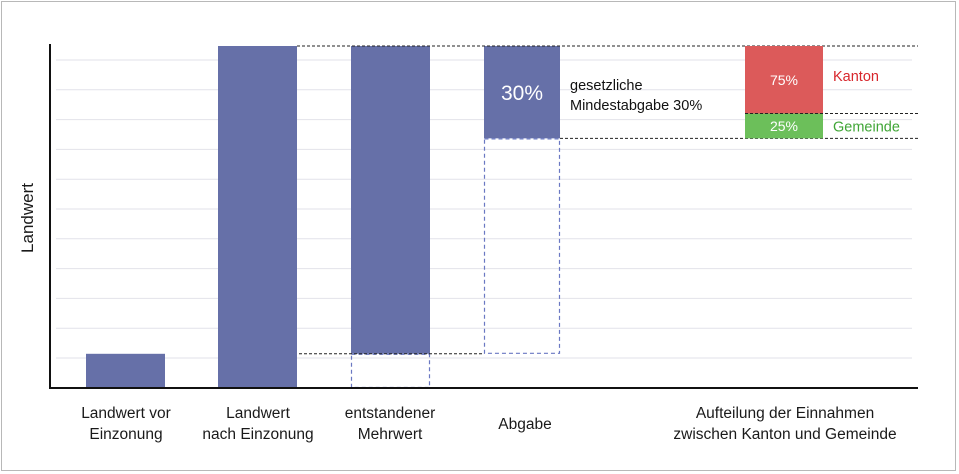  I want to click on split-segment-kanton, so click(784, 80).